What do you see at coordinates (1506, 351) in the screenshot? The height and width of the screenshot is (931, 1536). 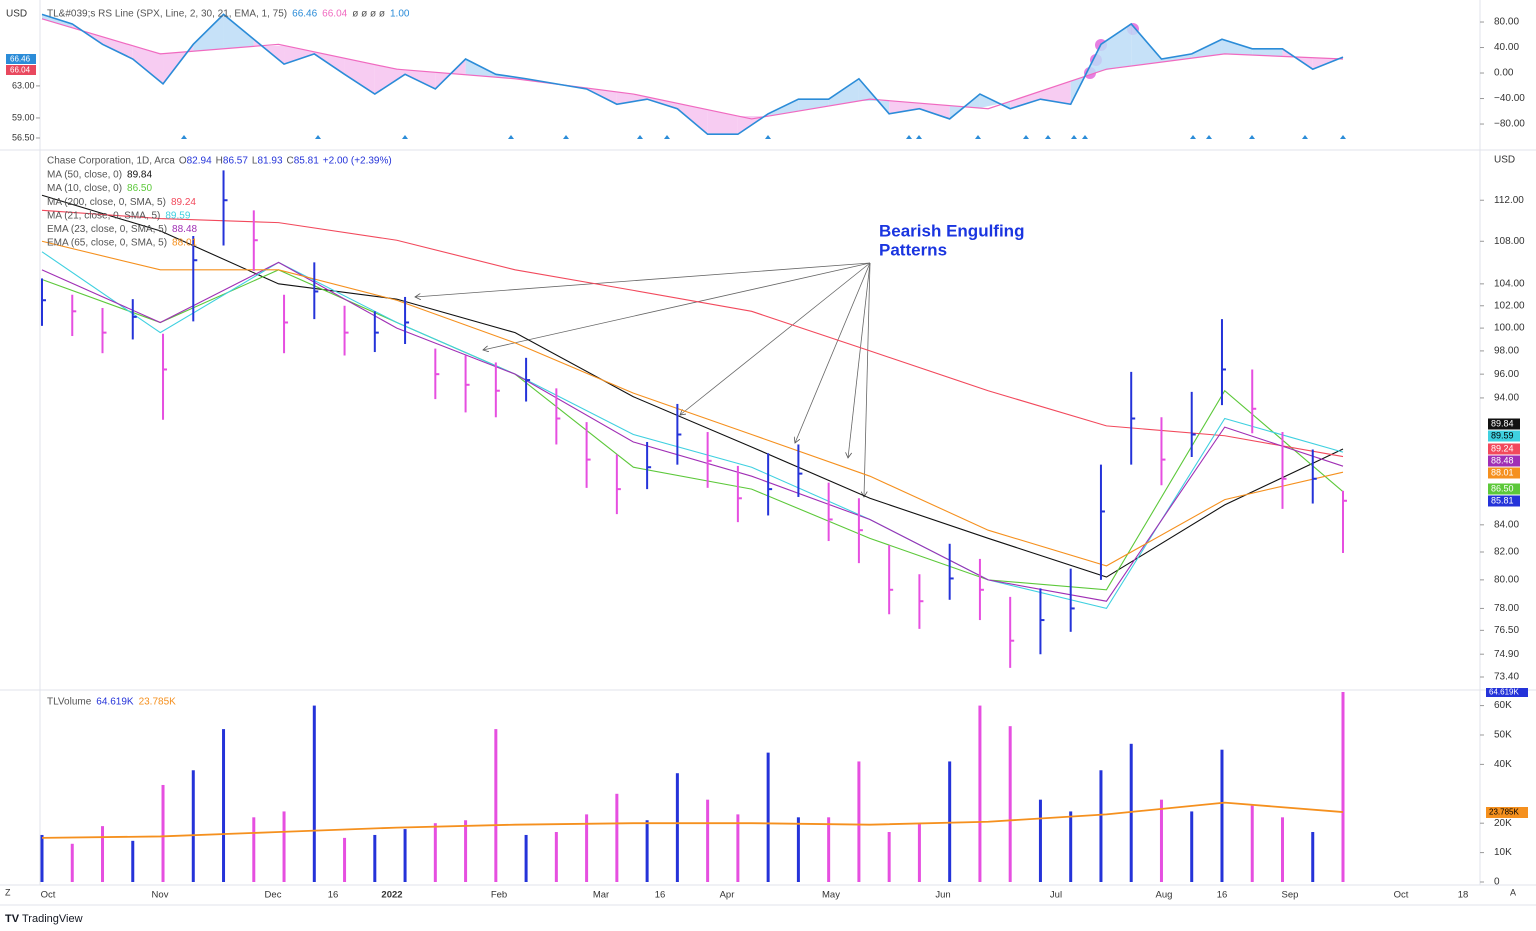 I see `y-tick-label: 98.00` at bounding box center [1506, 351].